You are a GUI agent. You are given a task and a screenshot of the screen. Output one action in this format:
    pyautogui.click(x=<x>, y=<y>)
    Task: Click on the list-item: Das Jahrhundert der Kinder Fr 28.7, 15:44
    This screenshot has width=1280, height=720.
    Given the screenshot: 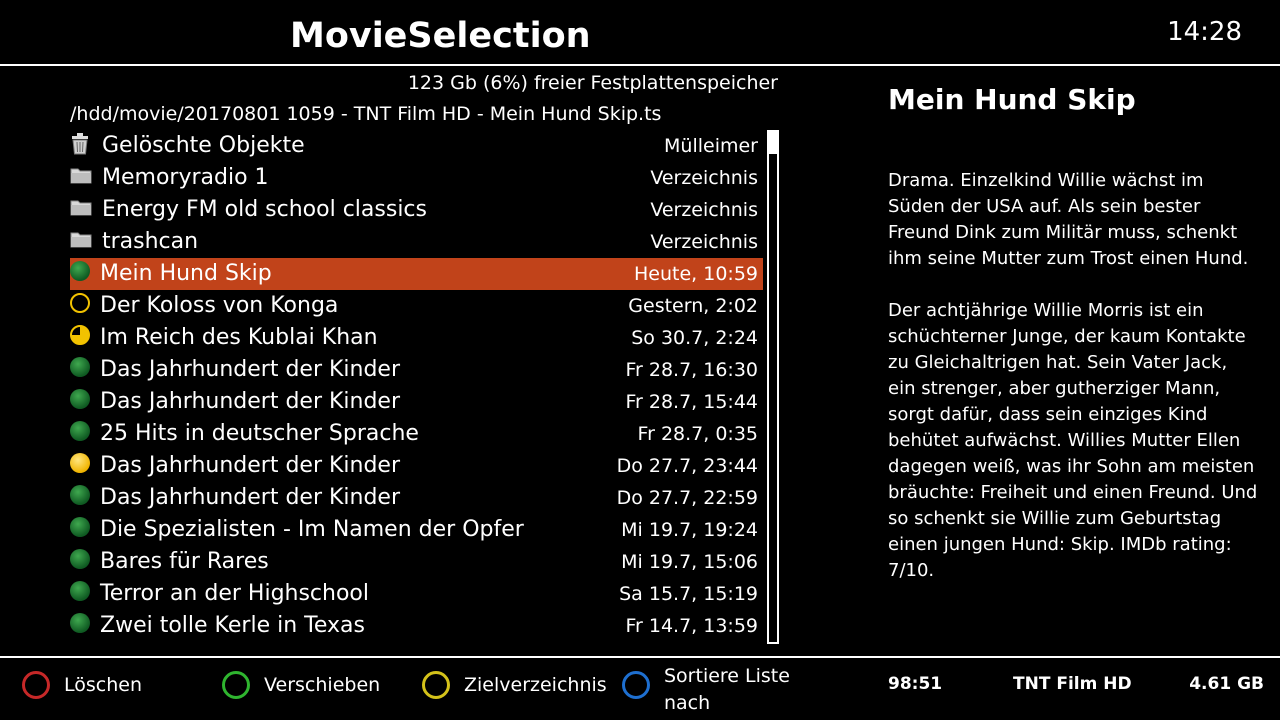 What is the action you would take?
    pyautogui.click(x=416, y=402)
    